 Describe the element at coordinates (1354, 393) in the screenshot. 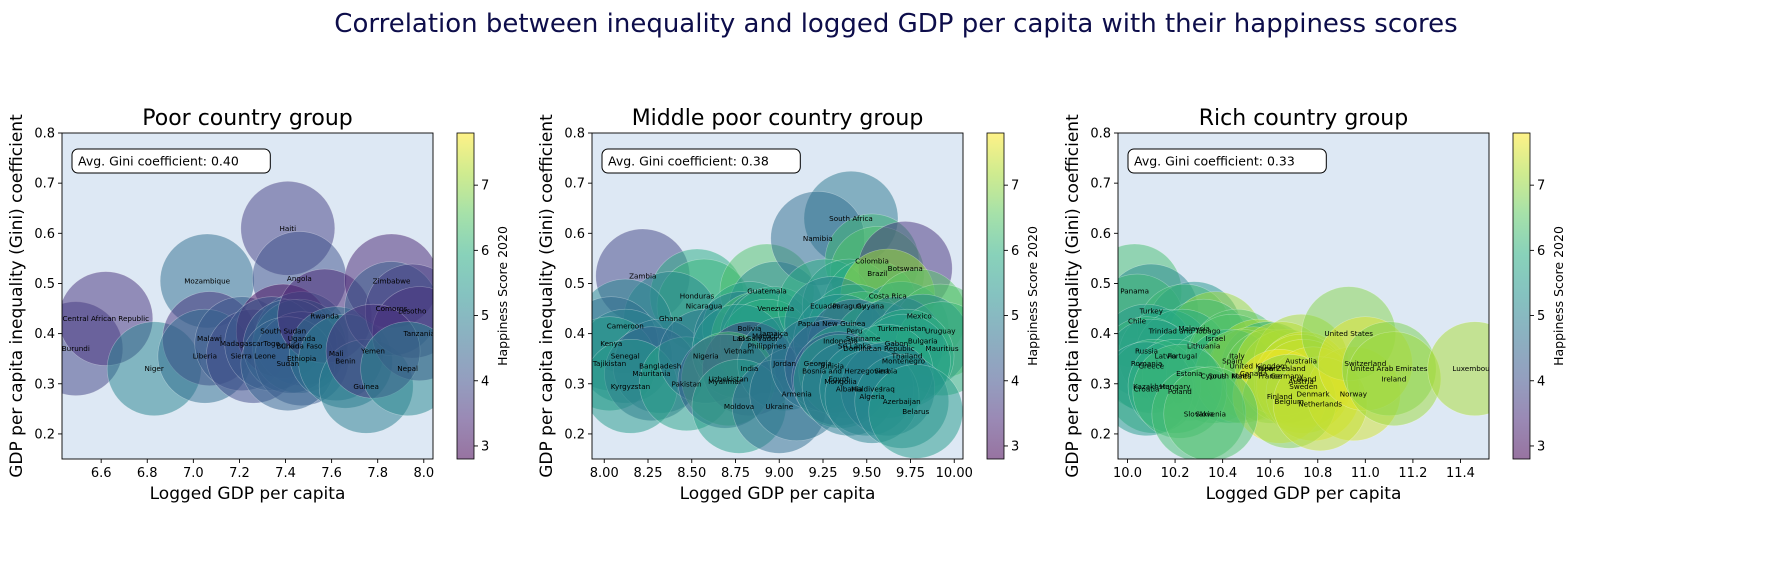

I see `country-label: Norway` at that location.